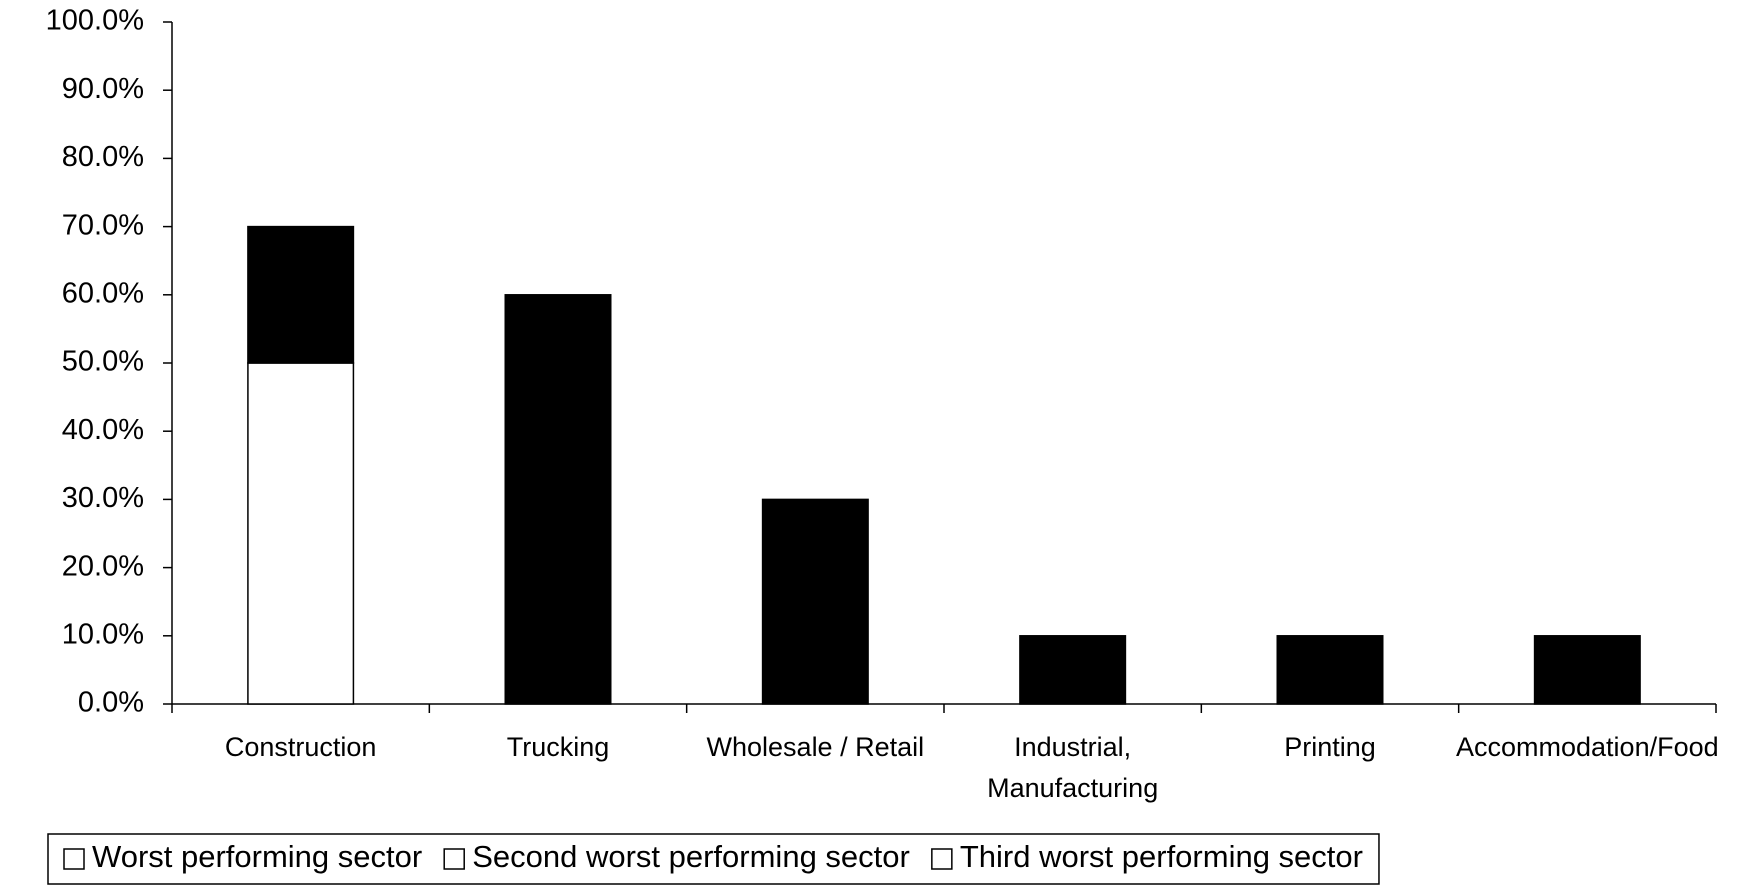  I want to click on y-tick-label: 70.0%, so click(103, 225).